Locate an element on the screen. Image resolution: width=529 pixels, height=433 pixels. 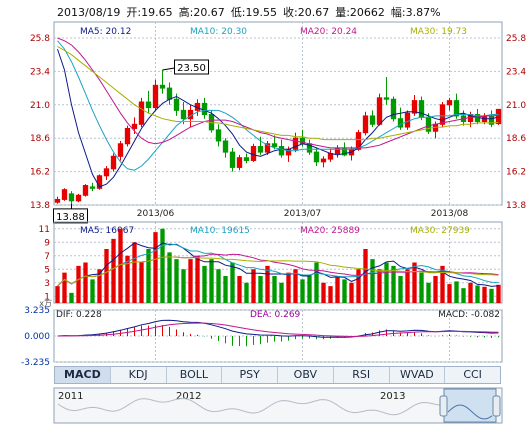
low-marker-box is located at coordinates (70, 216).